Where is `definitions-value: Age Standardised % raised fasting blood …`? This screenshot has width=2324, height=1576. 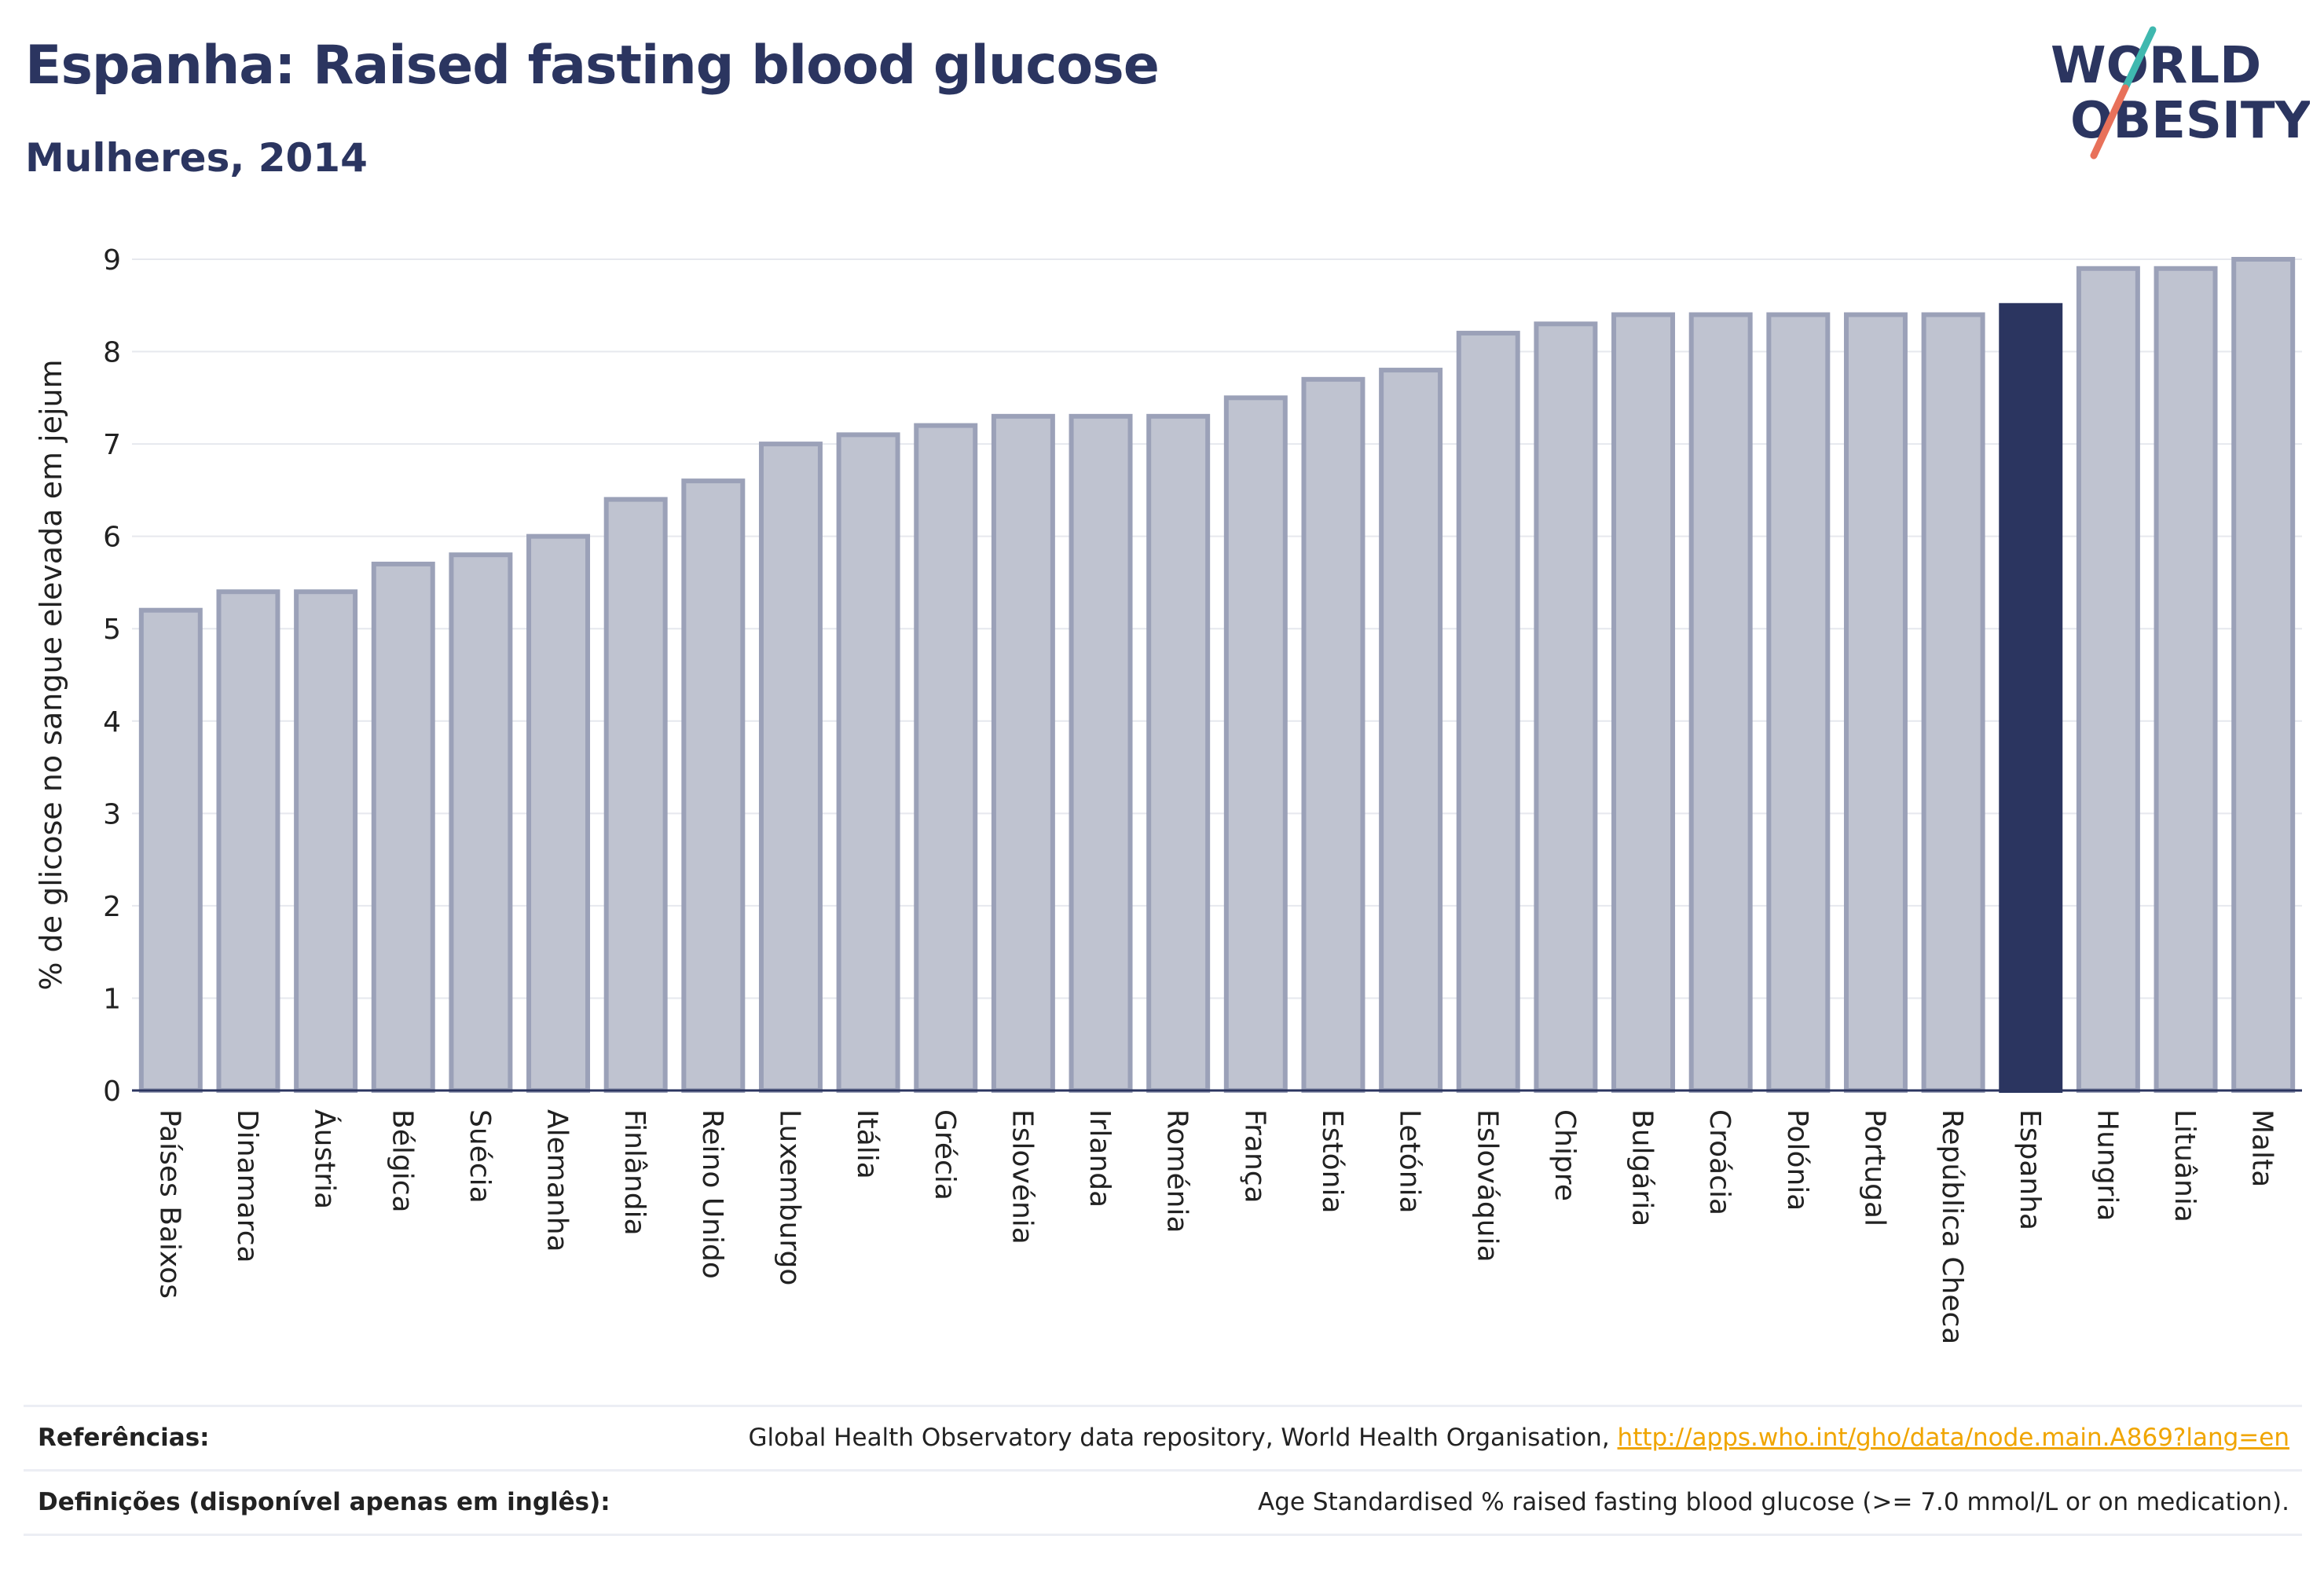 definitions-value: Age Standardised % raised fasting blood … is located at coordinates (1773, 1502).